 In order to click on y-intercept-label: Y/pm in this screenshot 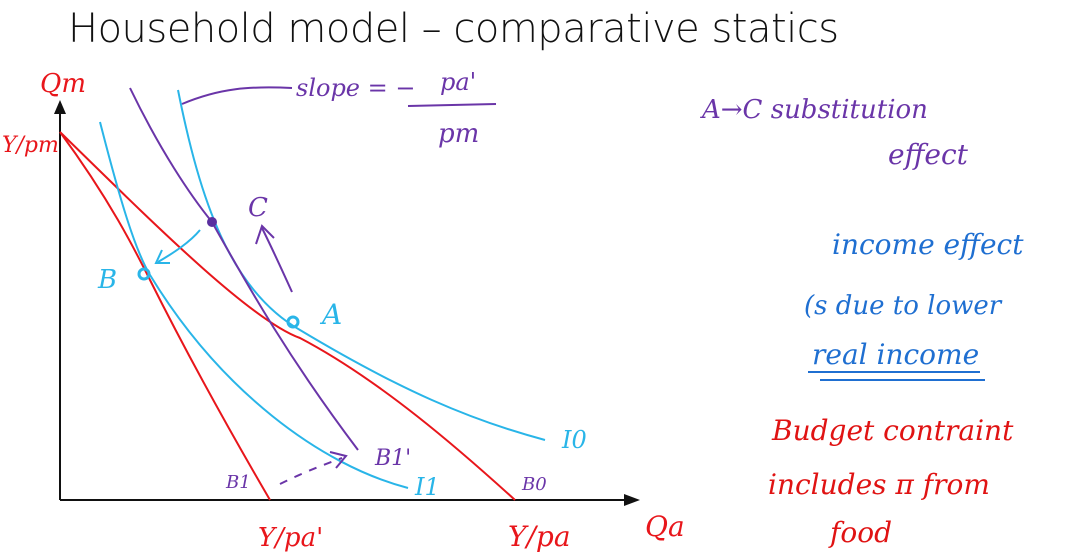, I will do `click(30, 145)`.